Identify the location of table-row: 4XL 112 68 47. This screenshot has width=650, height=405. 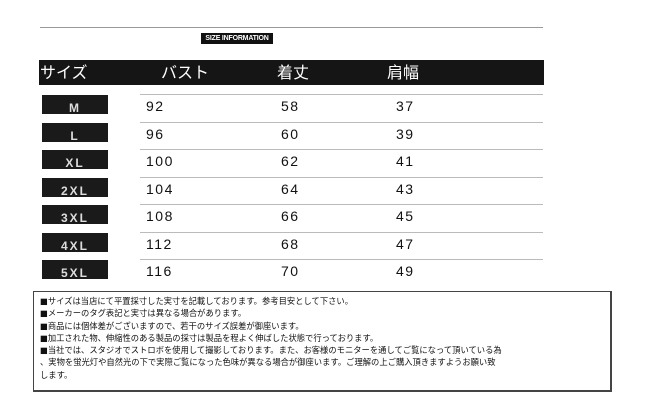
(291, 245).